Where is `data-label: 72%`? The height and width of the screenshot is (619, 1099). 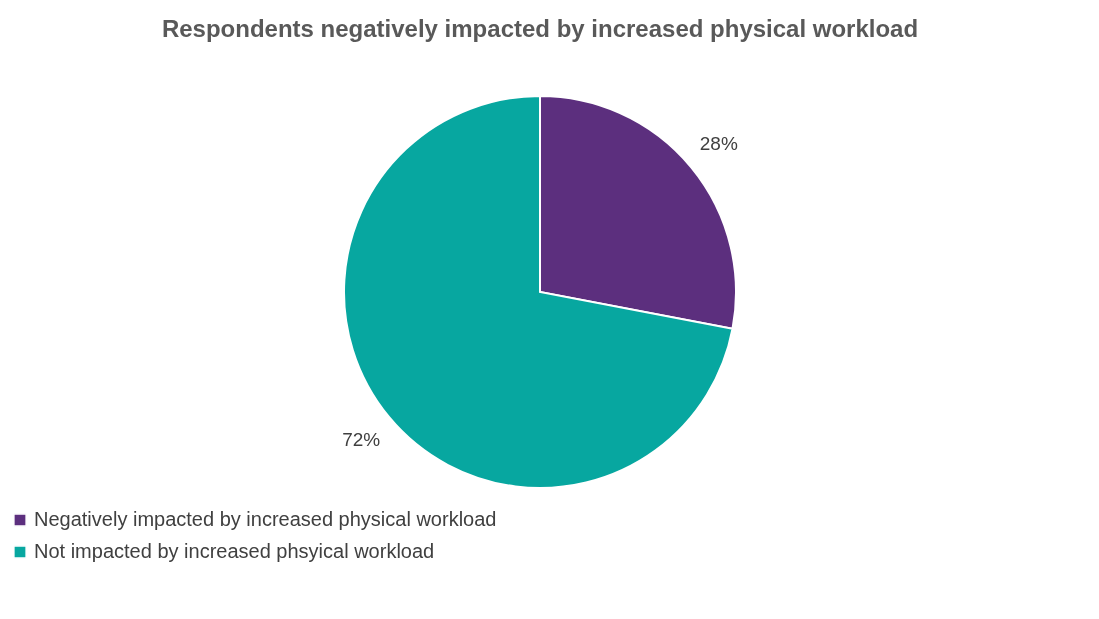 data-label: 72% is located at coordinates (361, 439).